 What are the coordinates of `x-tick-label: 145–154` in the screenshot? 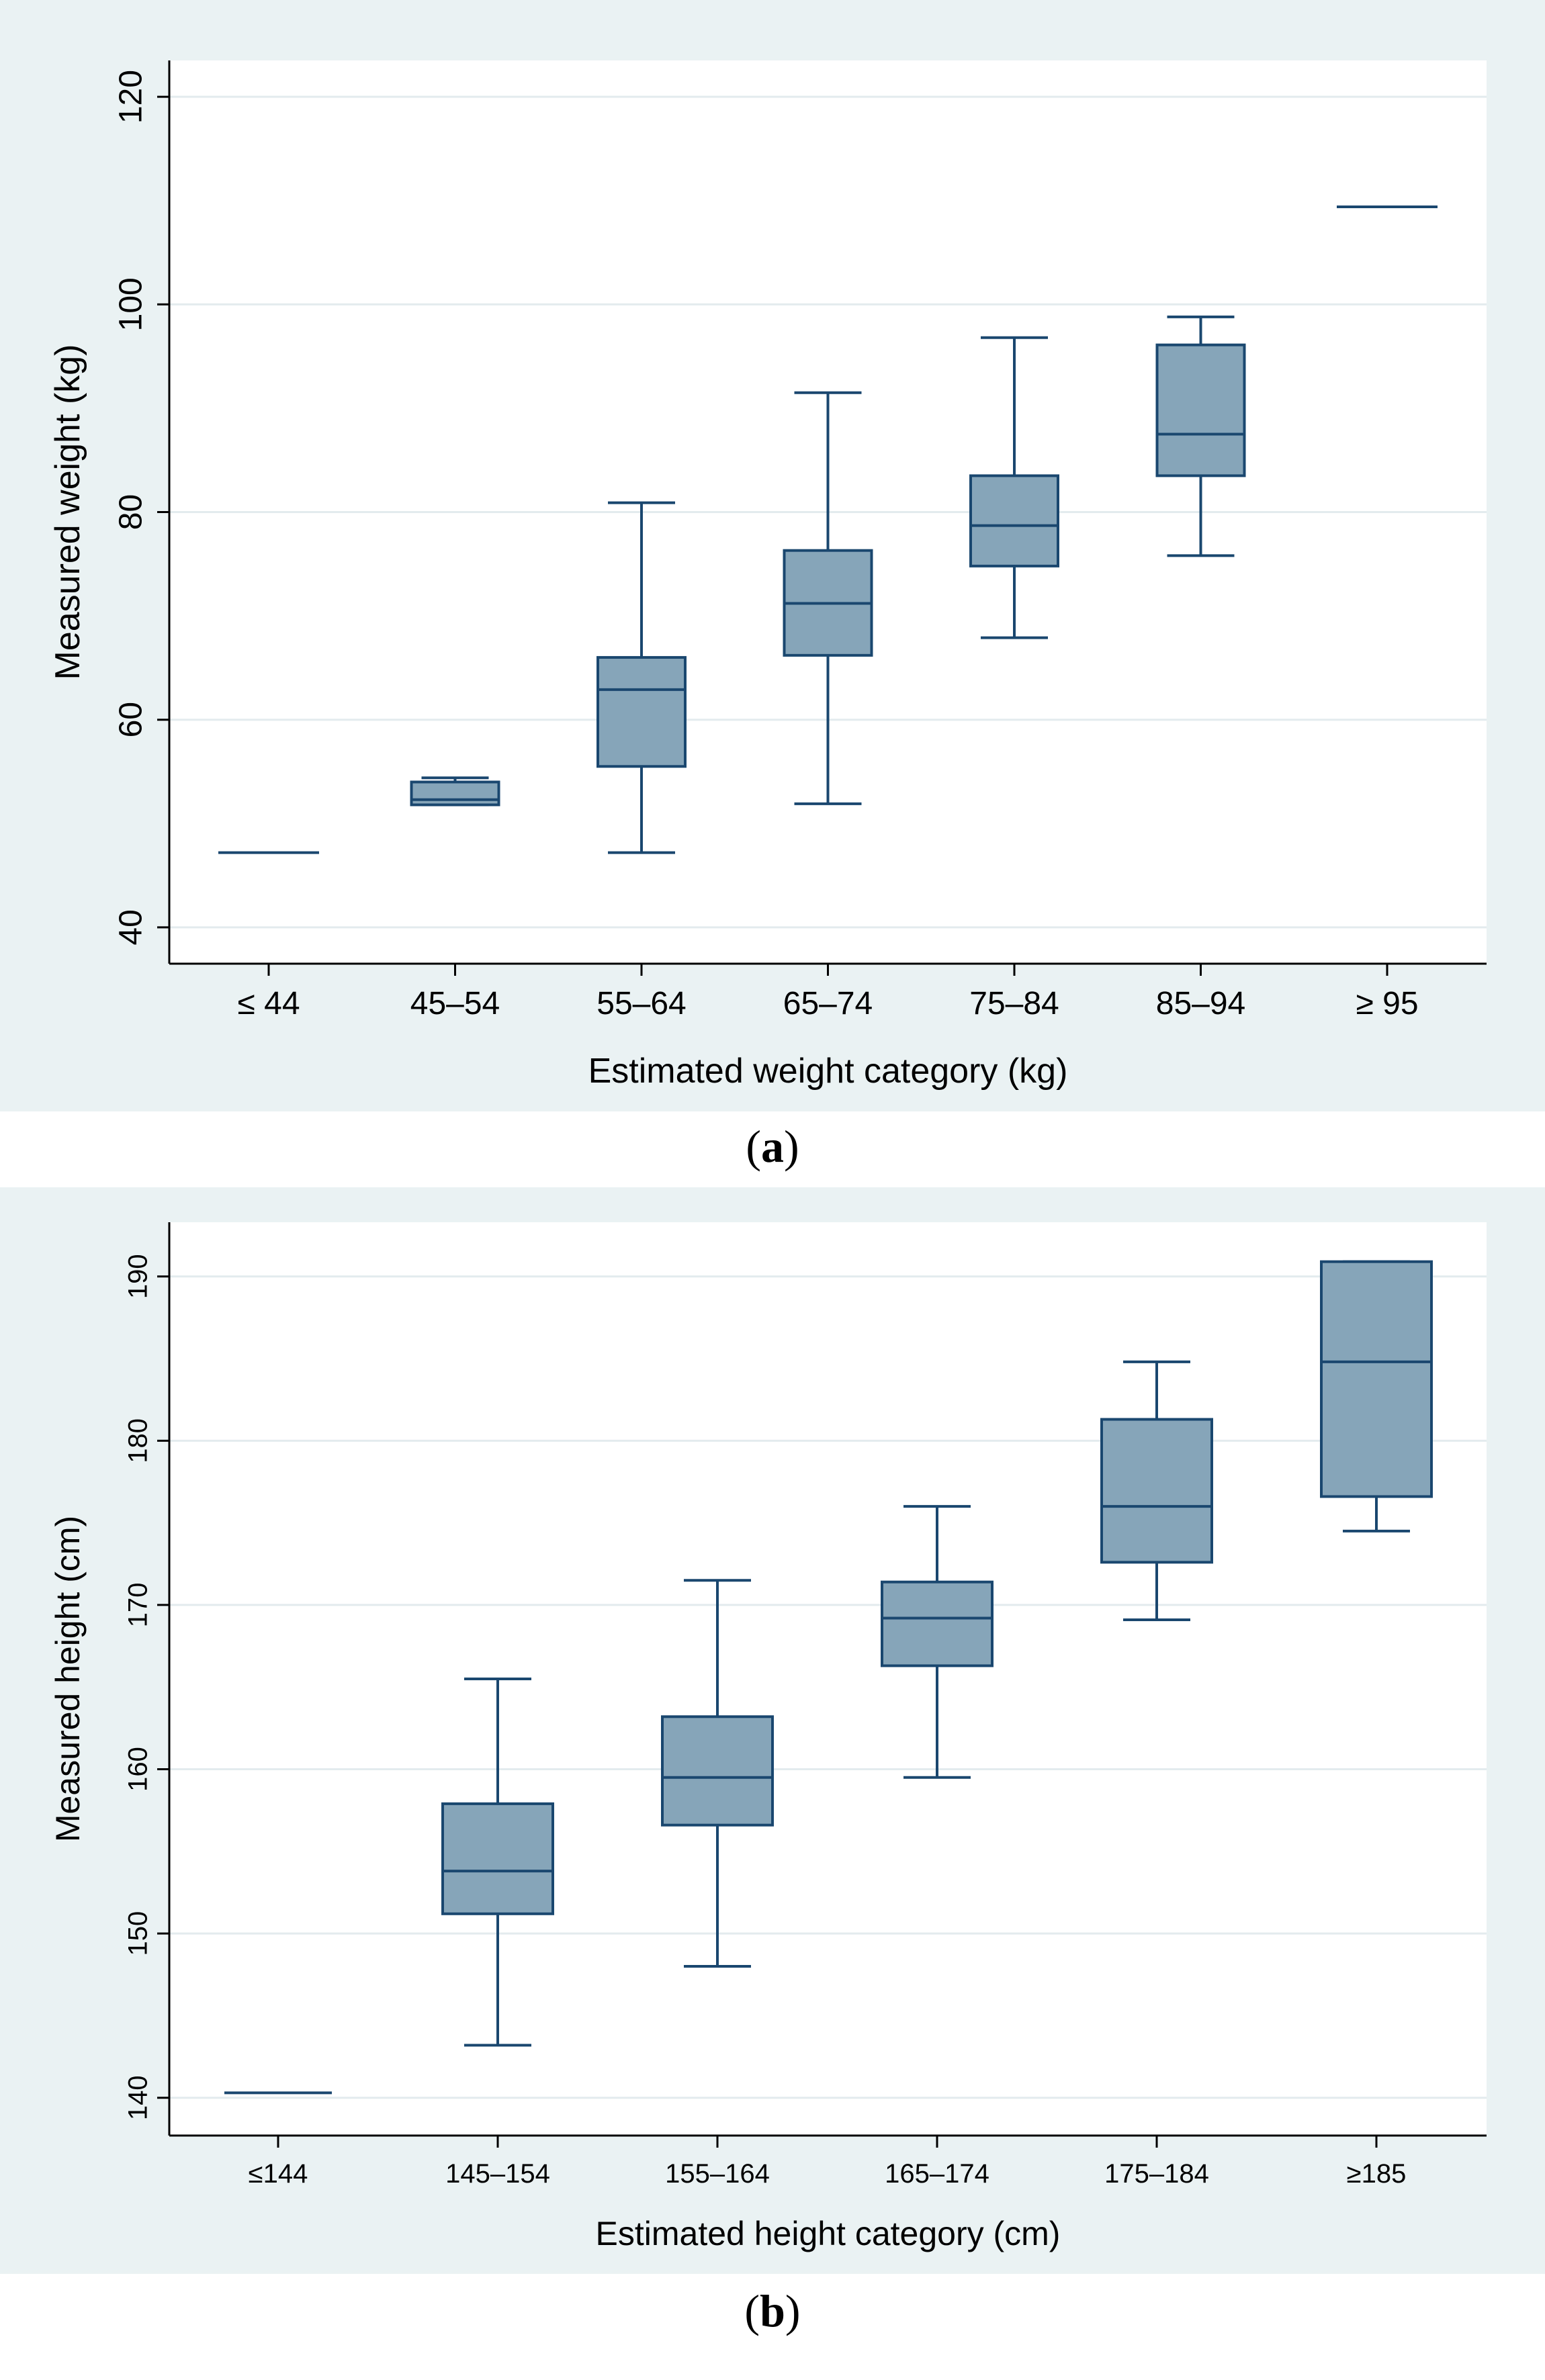 It's located at (497, 2174).